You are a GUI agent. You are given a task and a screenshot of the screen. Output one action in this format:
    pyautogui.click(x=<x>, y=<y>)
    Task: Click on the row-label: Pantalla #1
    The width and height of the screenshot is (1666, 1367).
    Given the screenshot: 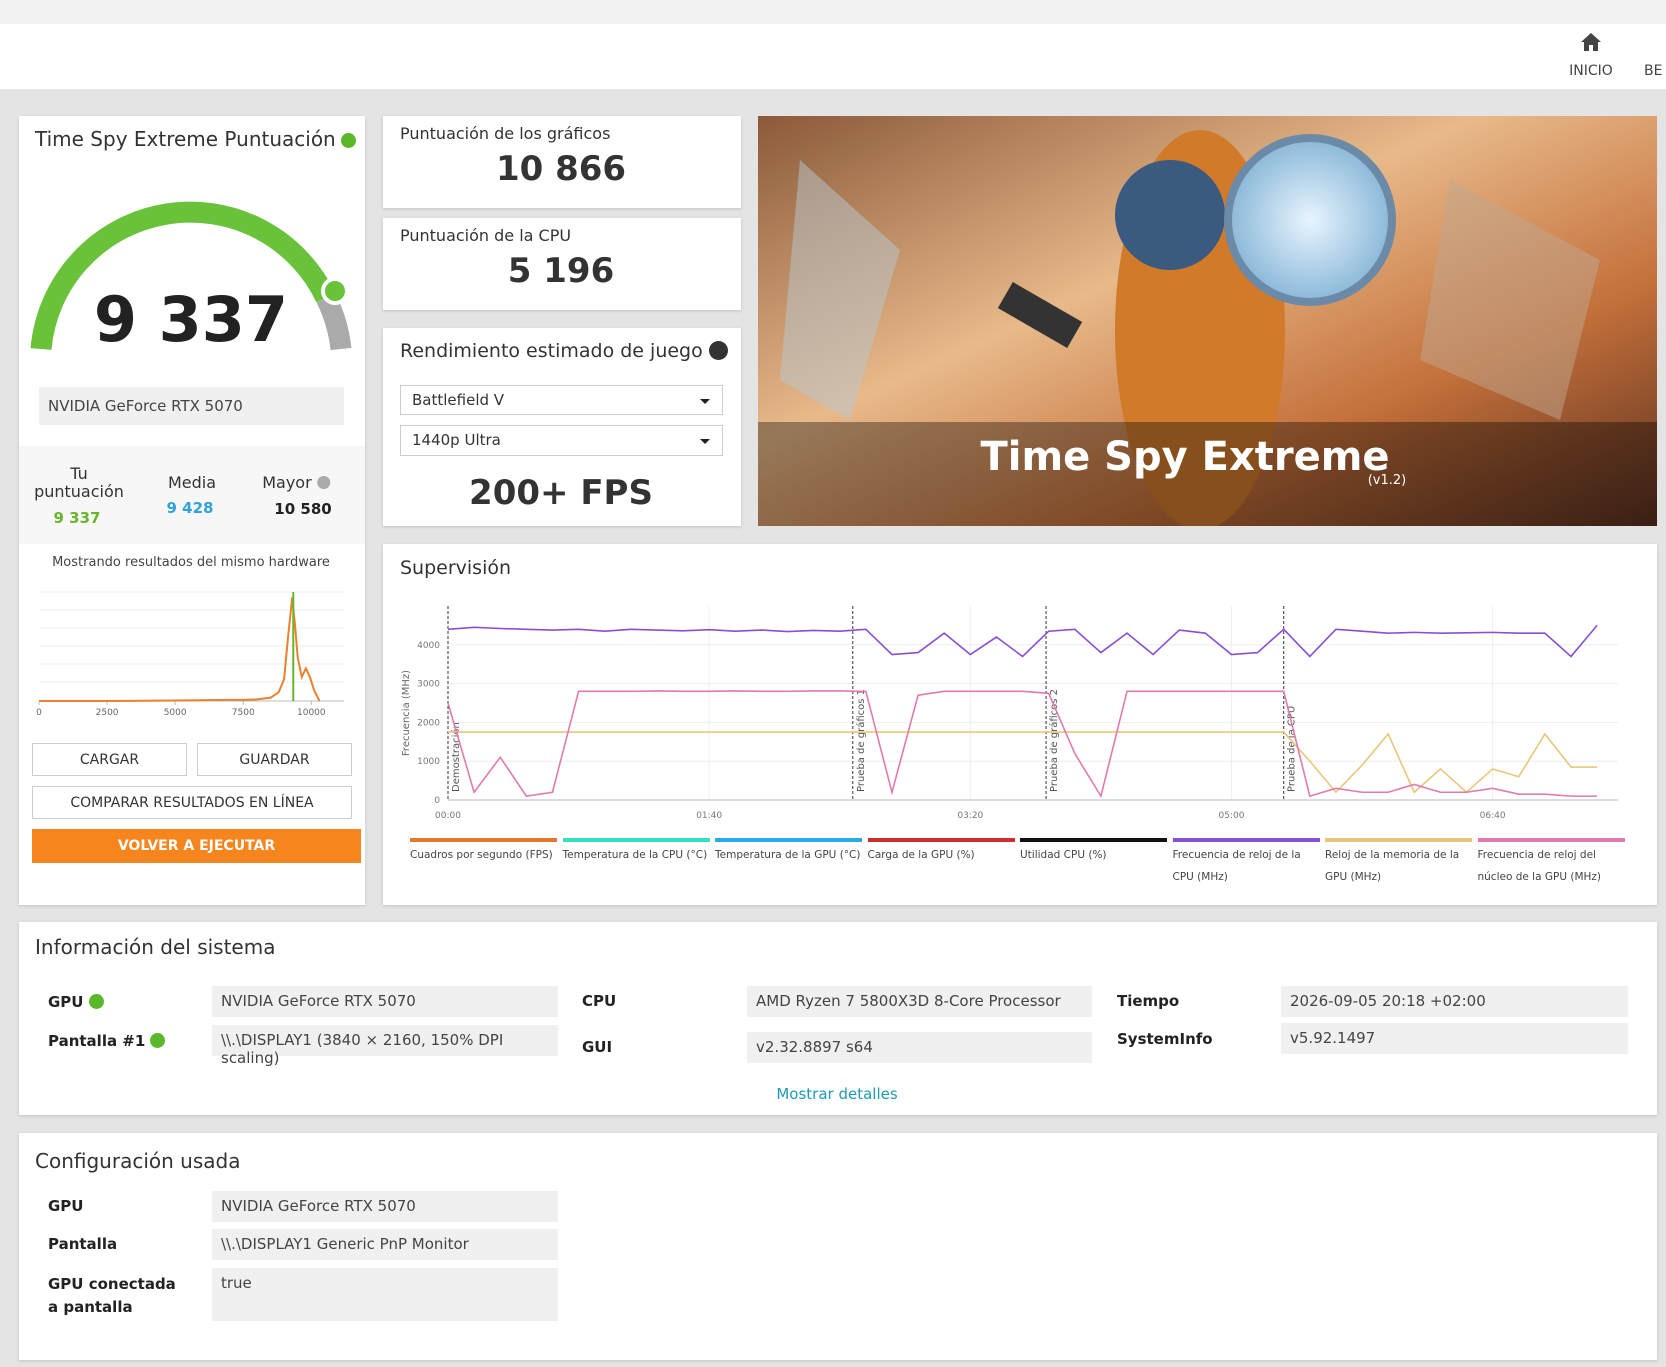 What is the action you would take?
    pyautogui.click(x=107, y=1041)
    